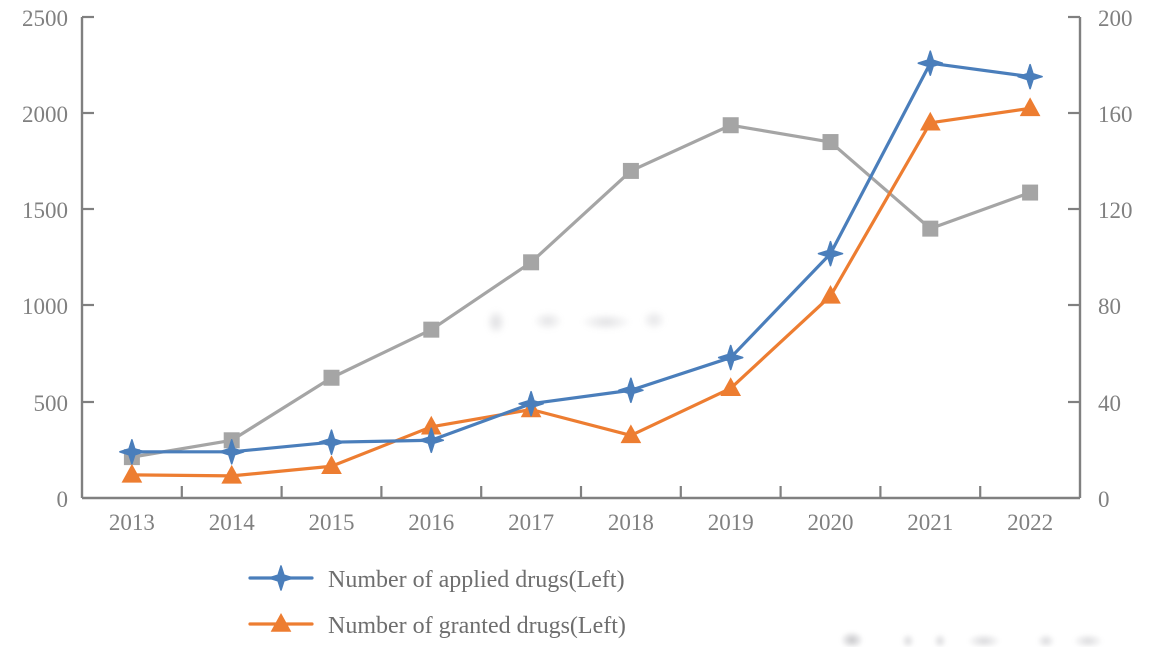 The width and height of the screenshot is (1170, 647). What do you see at coordinates (1104, 499) in the screenshot?
I see `right-tick-label-0: 0` at bounding box center [1104, 499].